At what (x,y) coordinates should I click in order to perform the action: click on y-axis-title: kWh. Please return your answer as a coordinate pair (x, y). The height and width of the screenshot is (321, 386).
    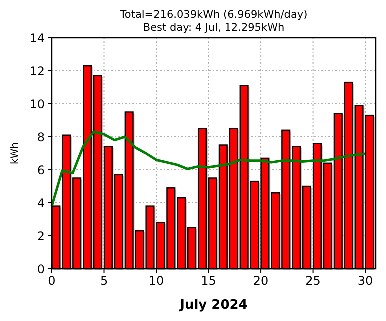
    Looking at the image, I should click on (15, 153).